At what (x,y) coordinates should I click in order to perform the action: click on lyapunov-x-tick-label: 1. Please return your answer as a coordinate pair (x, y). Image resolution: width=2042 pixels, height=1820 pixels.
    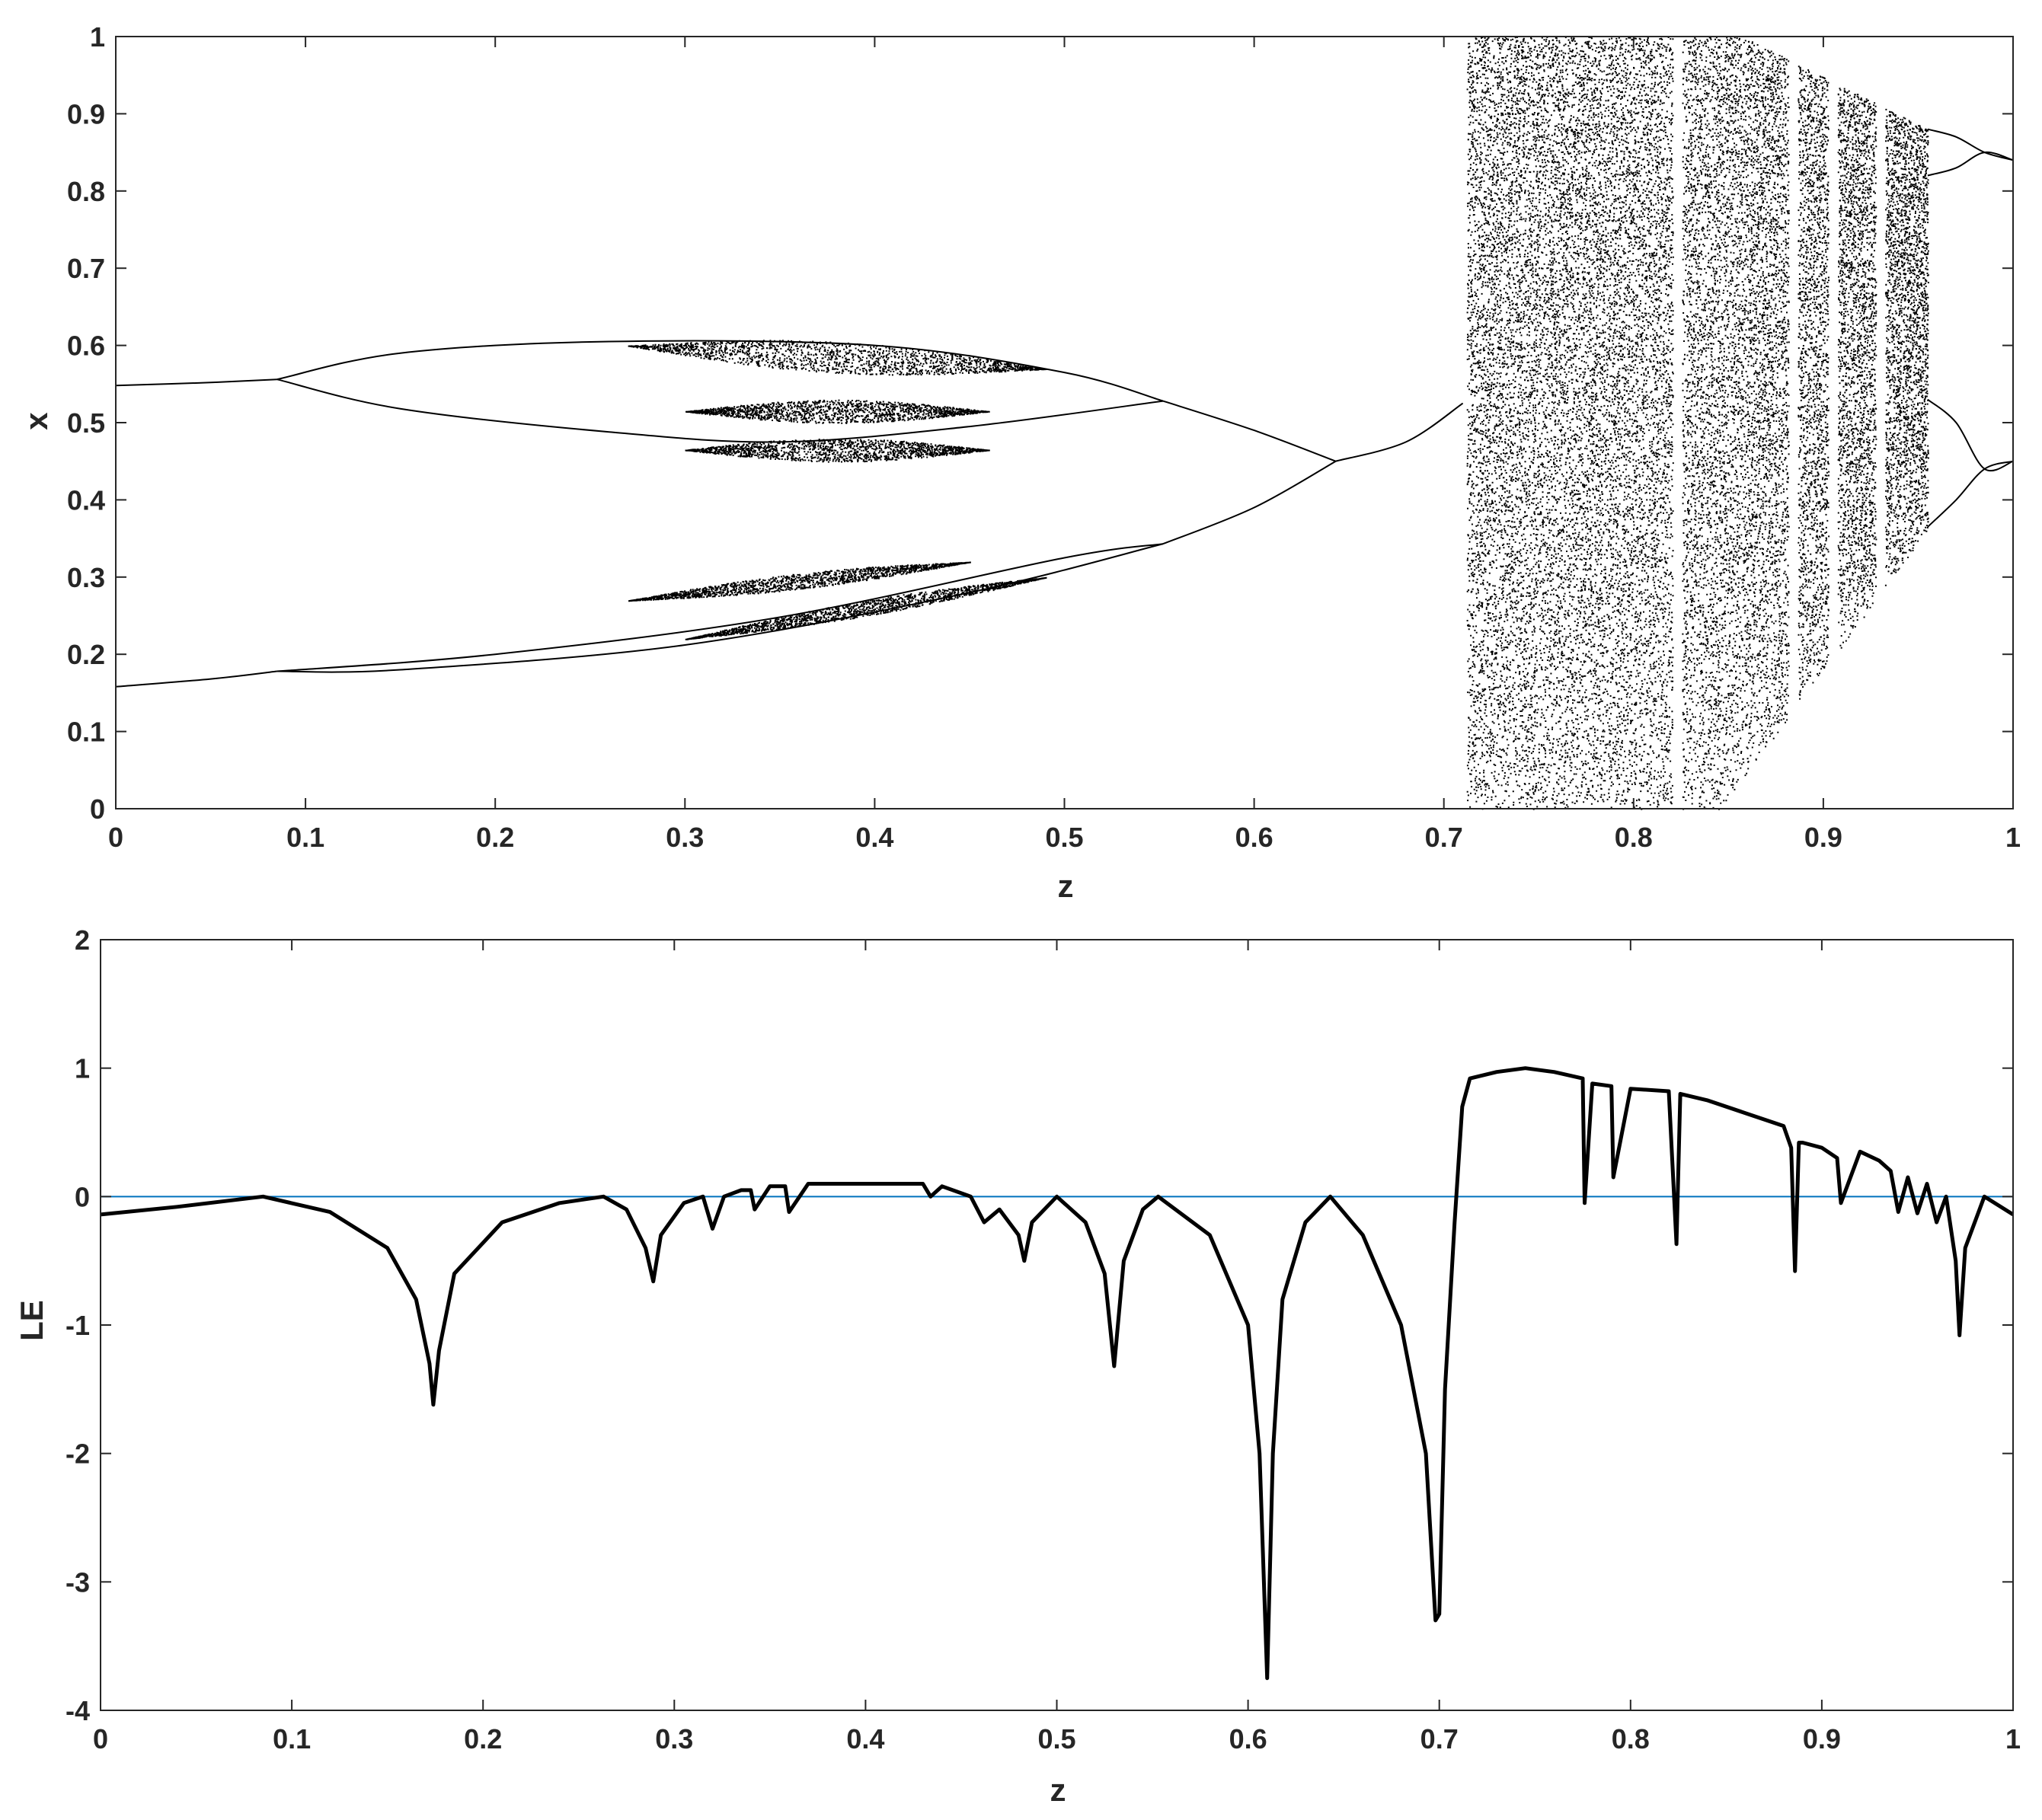
    Looking at the image, I should click on (2013, 1739).